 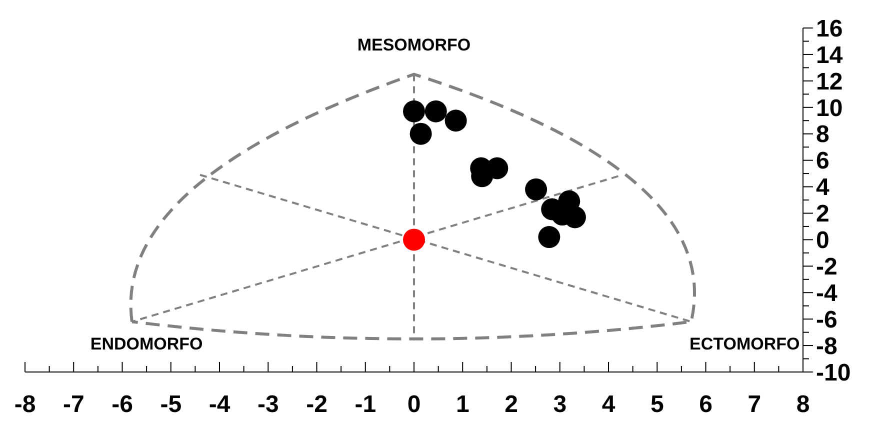 I want to click on y-tick-label: -4, so click(x=827, y=294).